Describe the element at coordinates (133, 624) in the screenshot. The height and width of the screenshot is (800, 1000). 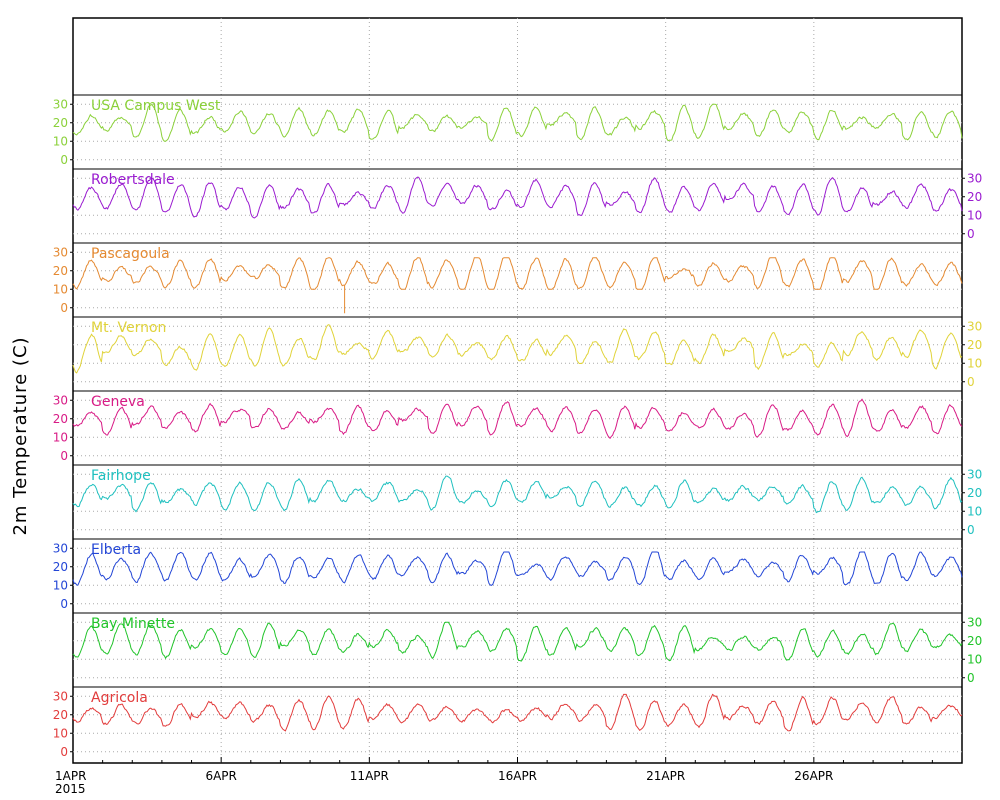
I see `panel-title: Bay Minette` at that location.